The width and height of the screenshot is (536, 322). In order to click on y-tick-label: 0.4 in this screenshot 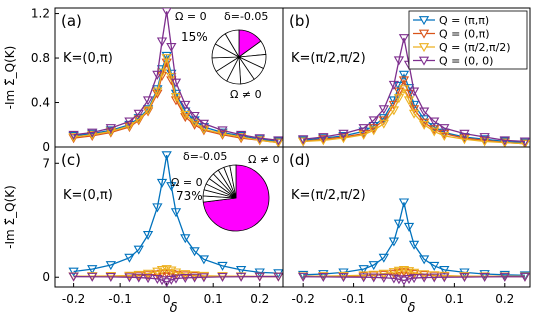, I will do `click(40, 103)`.